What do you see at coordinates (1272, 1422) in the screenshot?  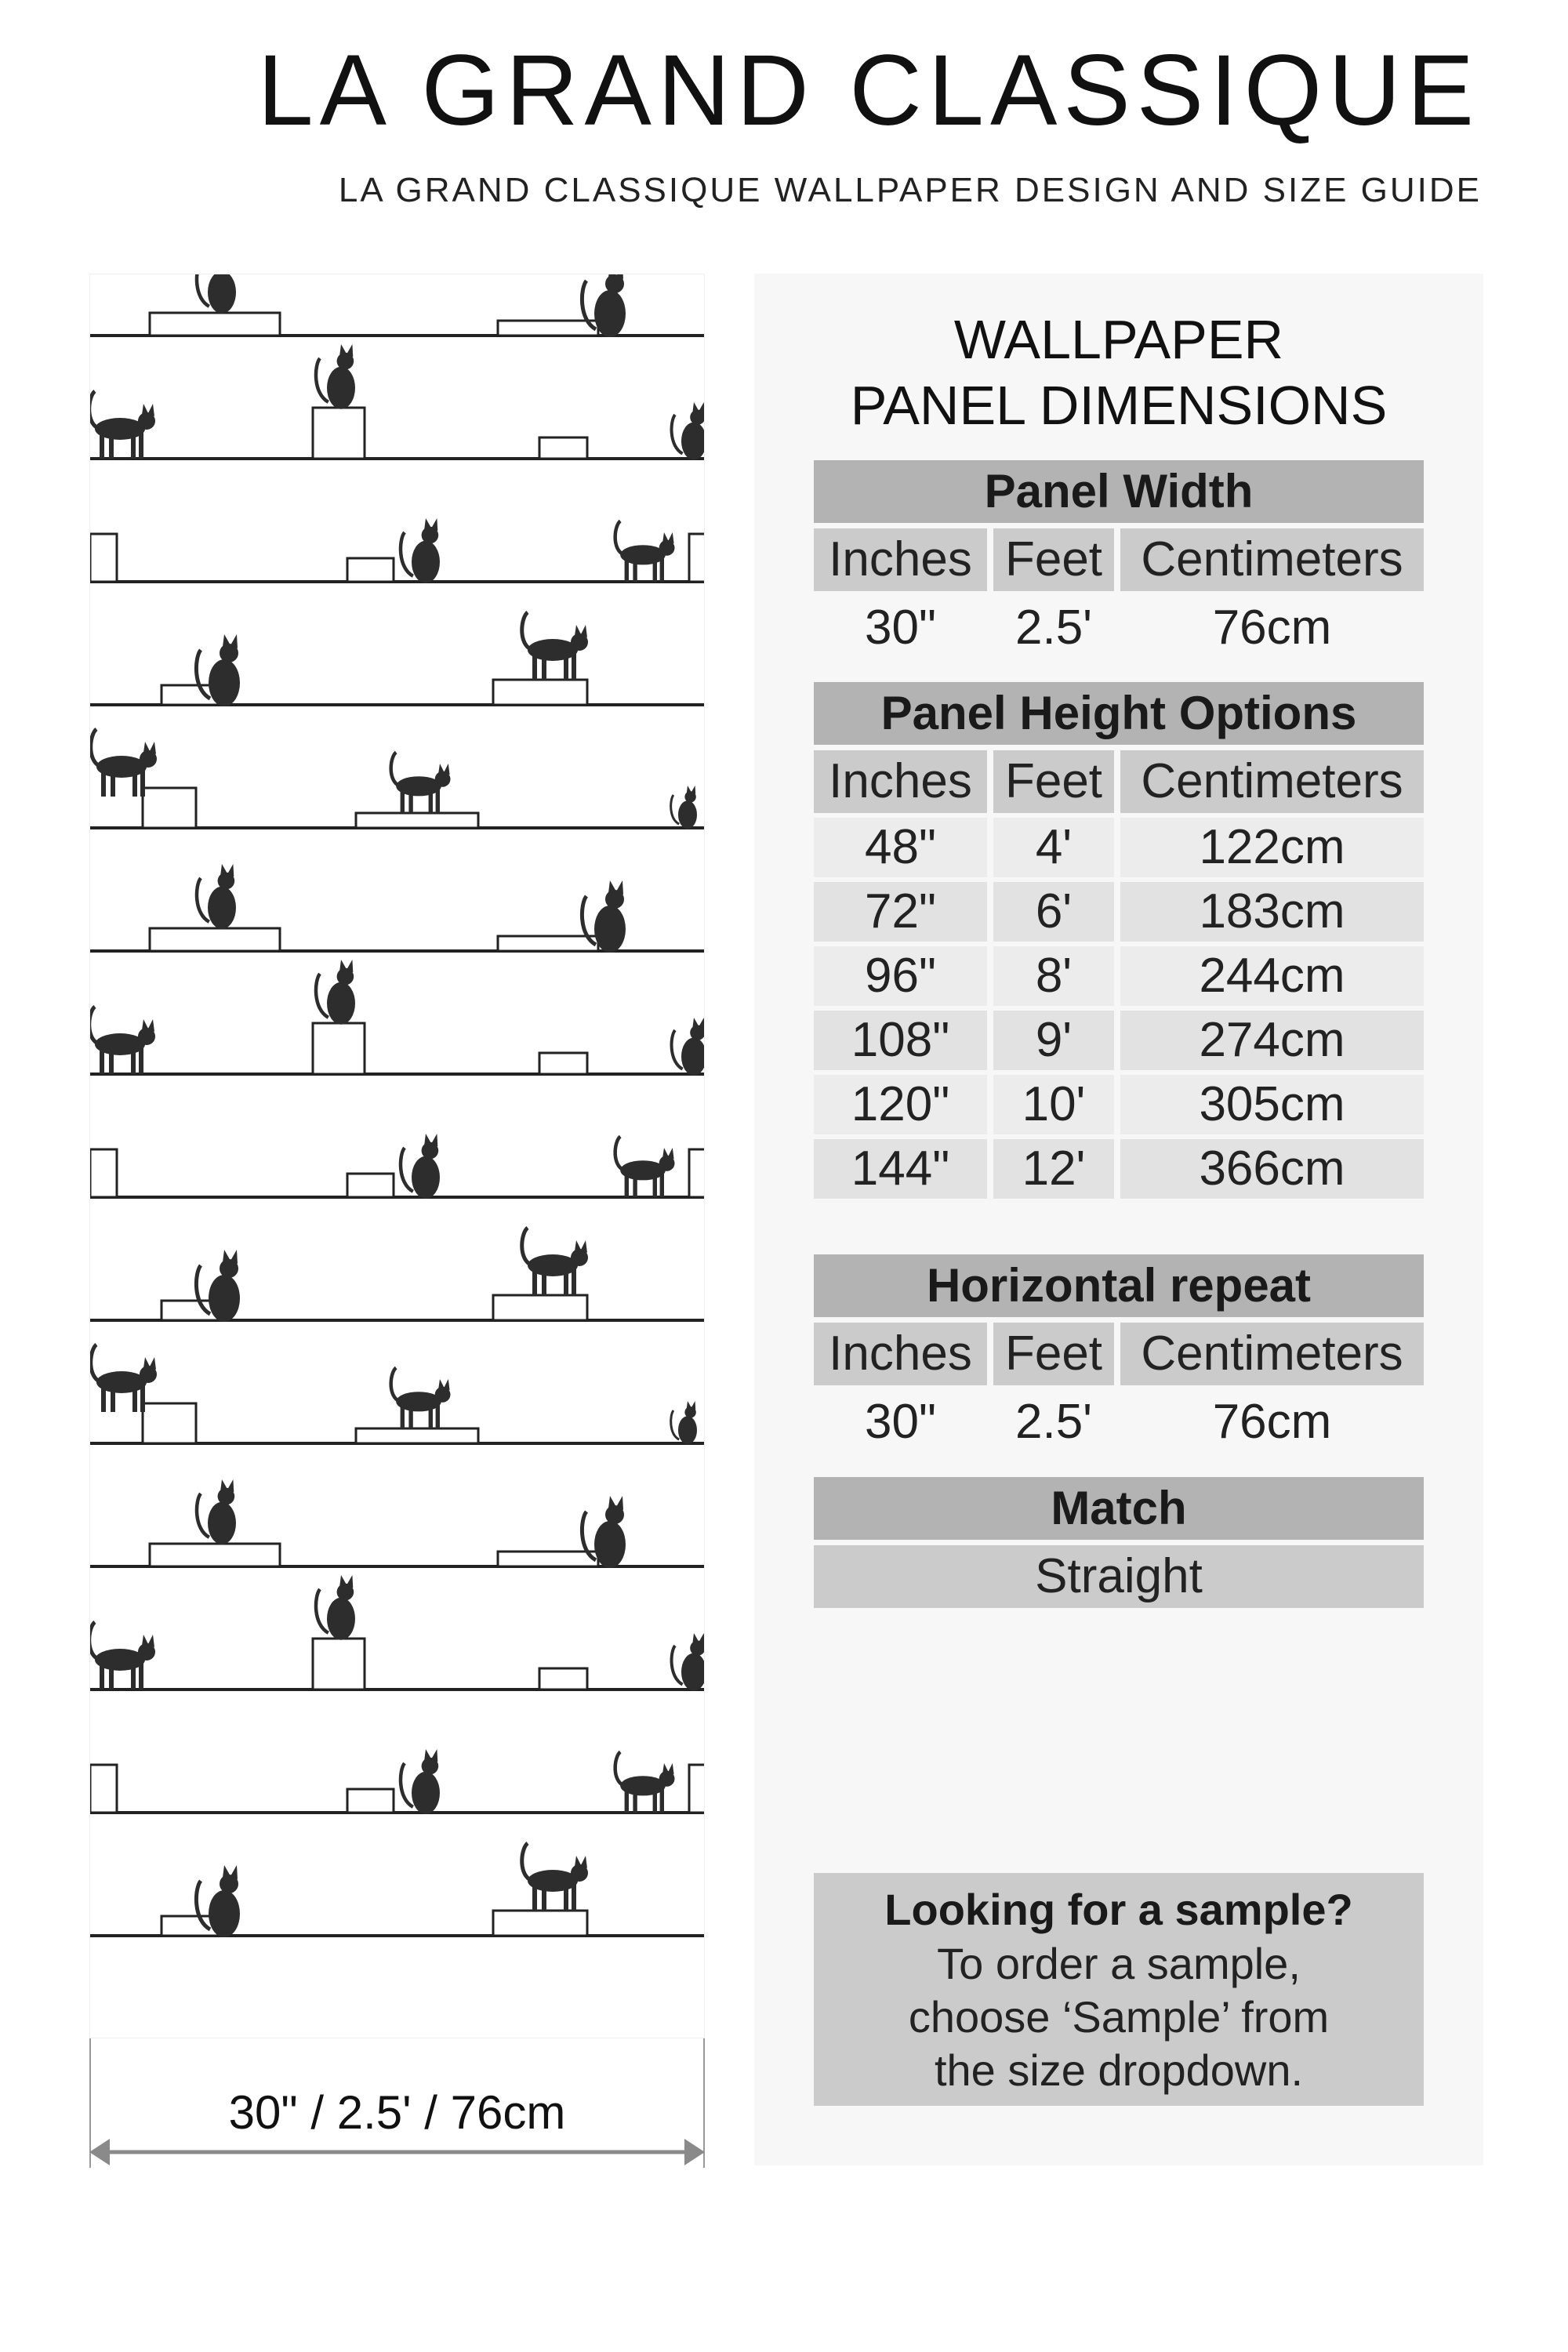 I see `cell-centimeters: 76cm` at bounding box center [1272, 1422].